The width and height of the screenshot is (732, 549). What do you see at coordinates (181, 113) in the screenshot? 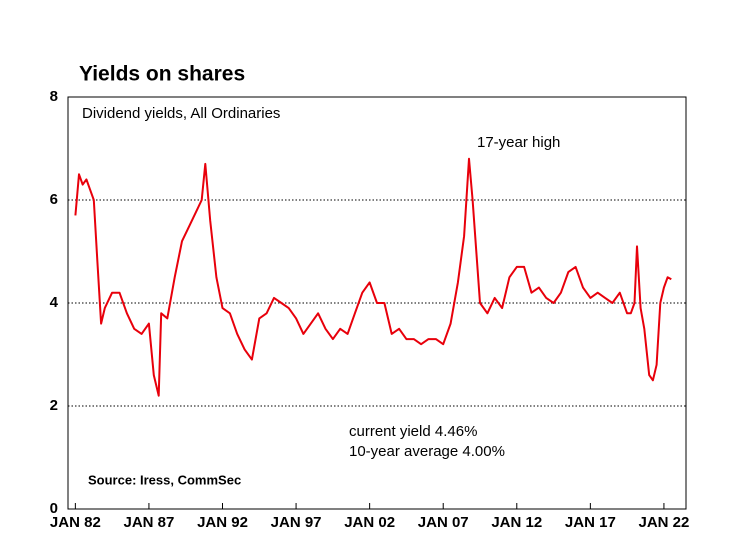
I see `subtitle: Dividend yields, All Ordinaries` at bounding box center [181, 113].